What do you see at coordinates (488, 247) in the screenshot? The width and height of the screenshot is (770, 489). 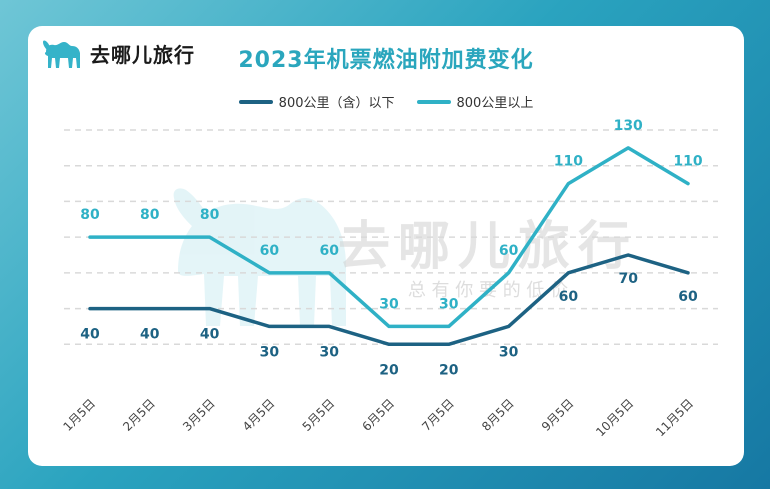 I see `watermark-brand-text: 去哪儿旅行` at bounding box center [488, 247].